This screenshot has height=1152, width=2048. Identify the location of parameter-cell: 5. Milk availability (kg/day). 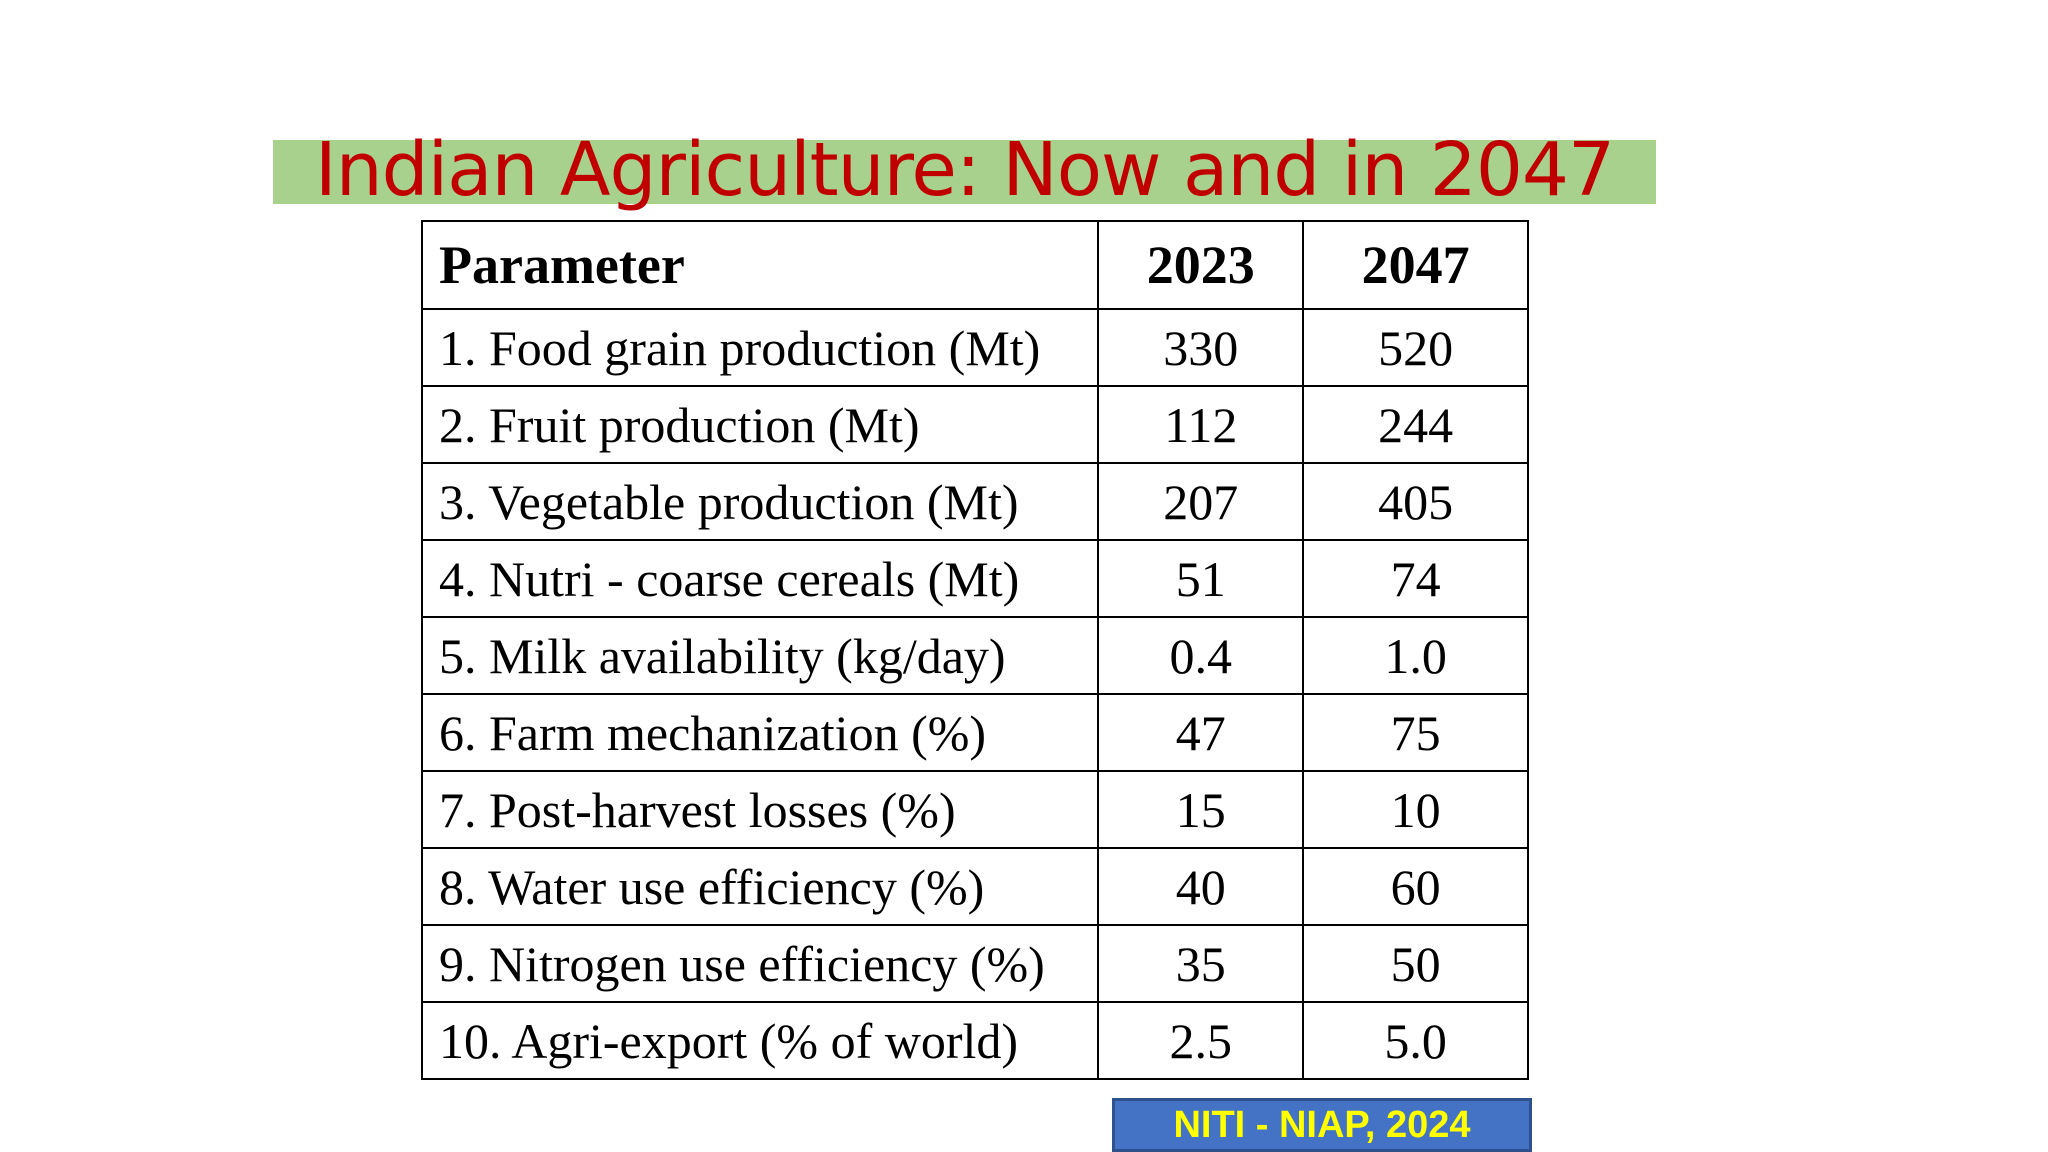
(760, 655).